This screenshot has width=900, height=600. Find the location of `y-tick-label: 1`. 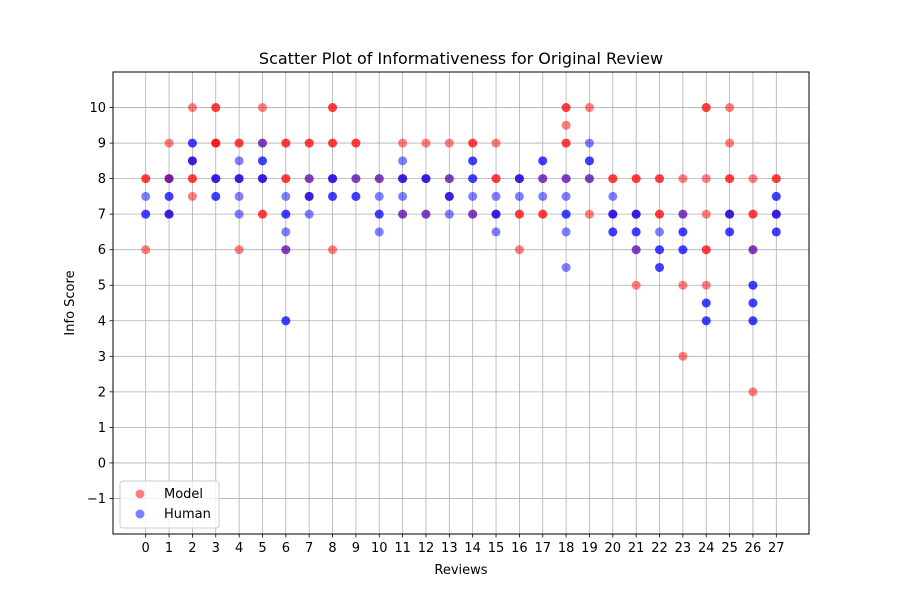

y-tick-label: 1 is located at coordinates (102, 428).